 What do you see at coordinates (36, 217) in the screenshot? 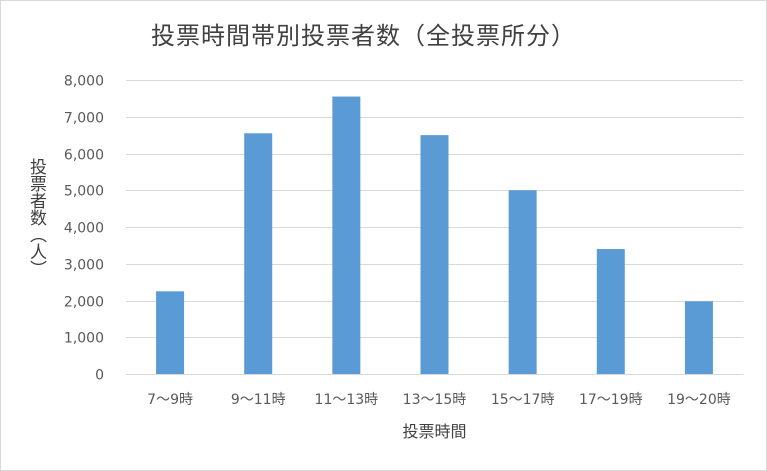
I see `y-axis-label: 投票者数（人）` at bounding box center [36, 217].